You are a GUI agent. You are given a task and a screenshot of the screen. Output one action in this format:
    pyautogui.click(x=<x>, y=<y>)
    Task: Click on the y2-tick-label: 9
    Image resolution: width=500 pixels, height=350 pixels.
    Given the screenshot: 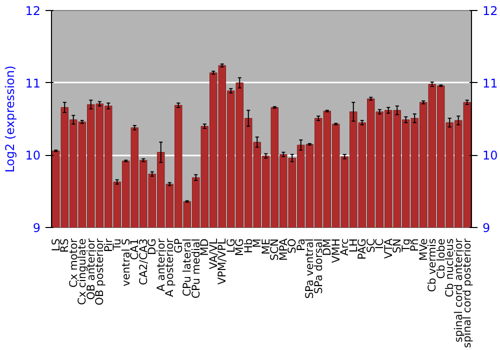 What is the action you would take?
    pyautogui.click(x=486, y=228)
    